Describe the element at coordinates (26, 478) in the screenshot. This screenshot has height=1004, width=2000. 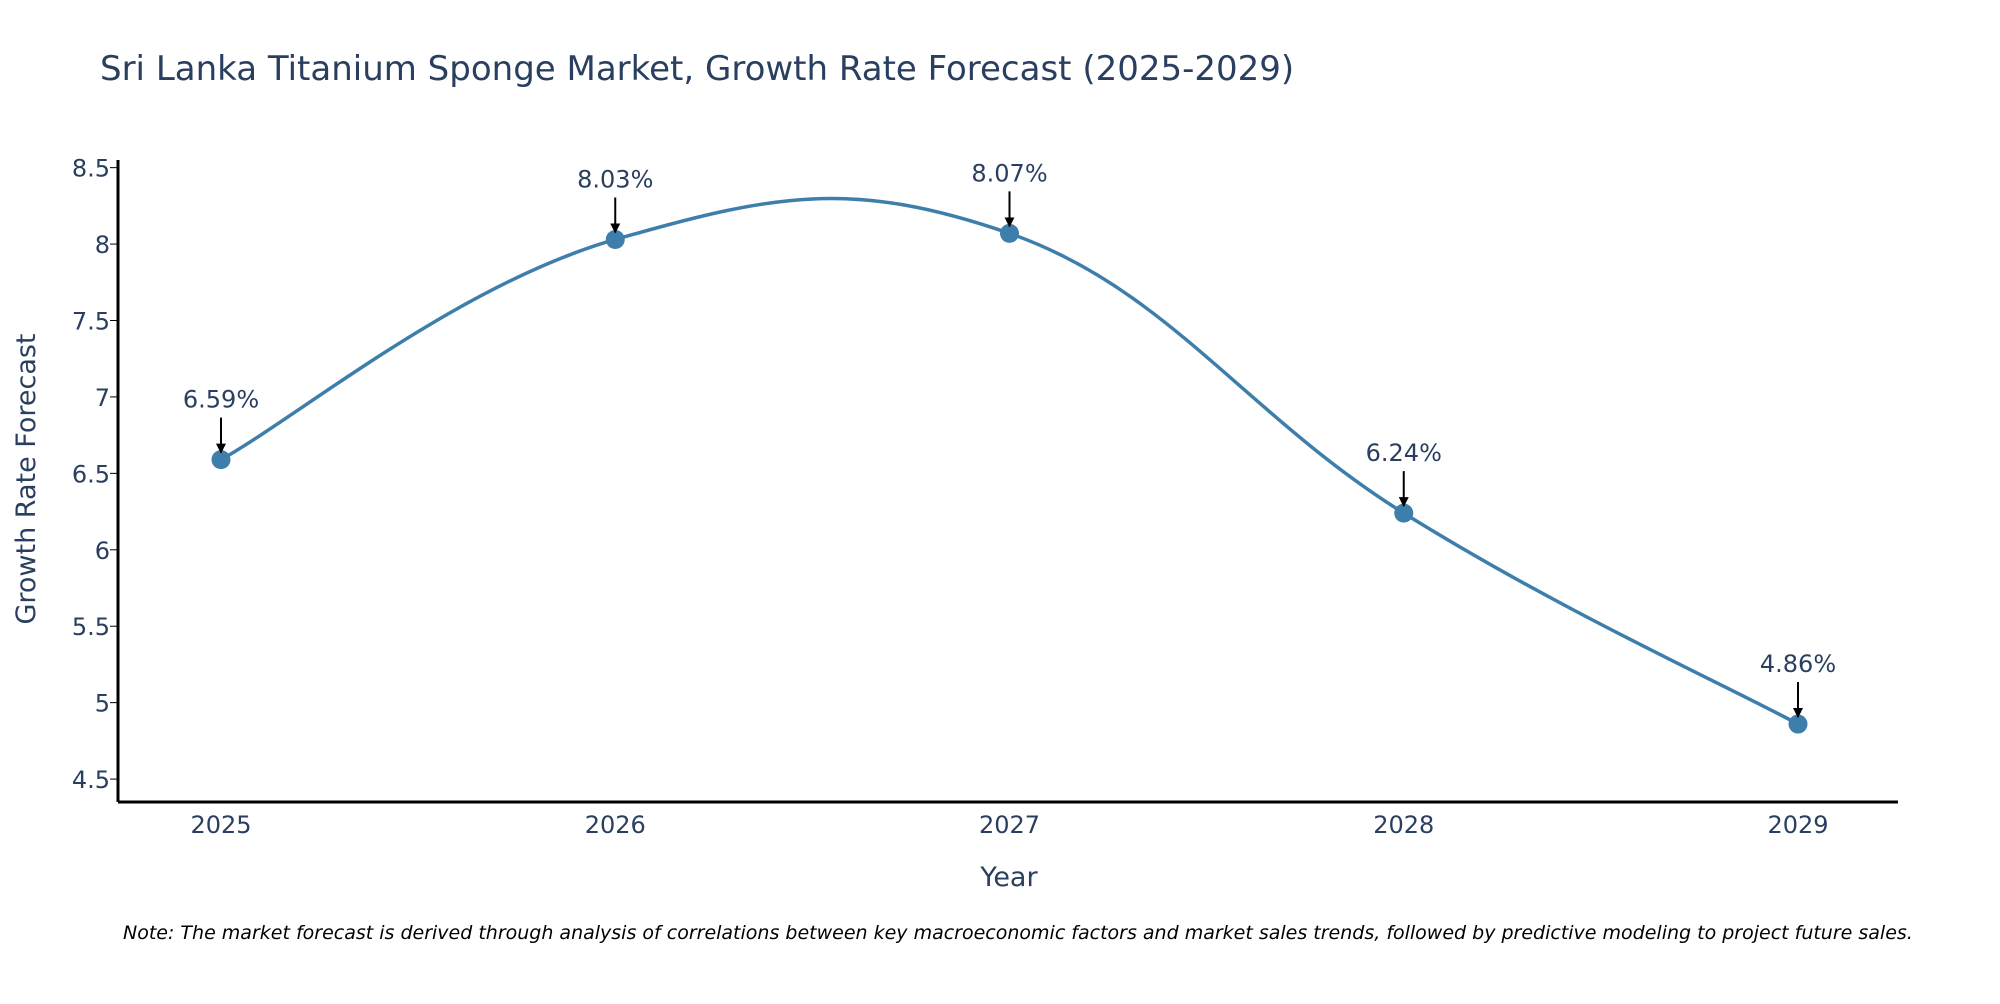
I see `y-axis-title: Growth Rate Forecast` at that location.